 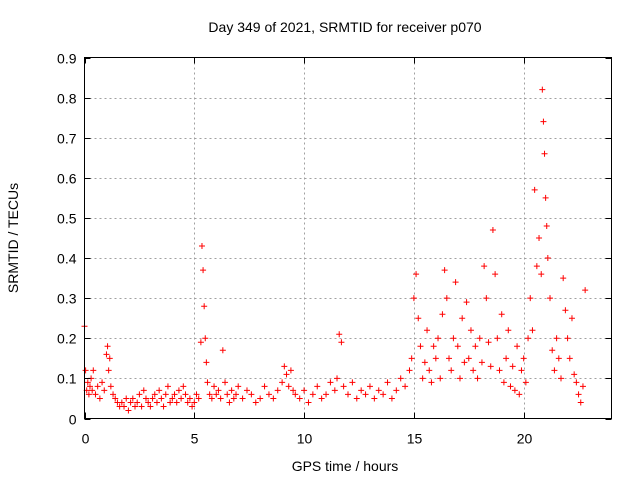 What do you see at coordinates (67, 179) in the screenshot?
I see `y-tick-label: 0.6` at bounding box center [67, 179].